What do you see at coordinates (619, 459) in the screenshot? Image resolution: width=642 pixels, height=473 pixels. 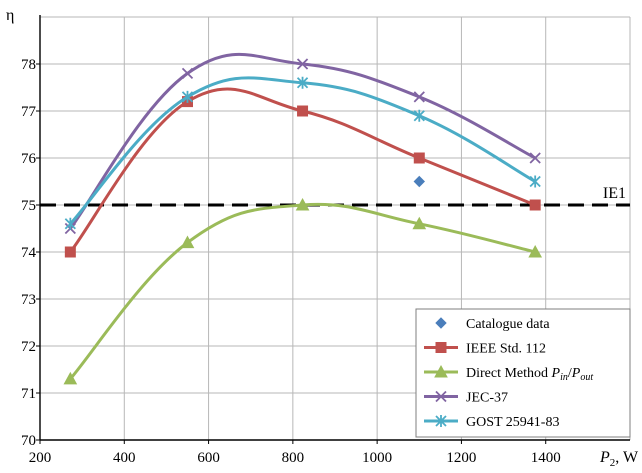 I see `x-axis-label: P2, W` at bounding box center [619, 459].